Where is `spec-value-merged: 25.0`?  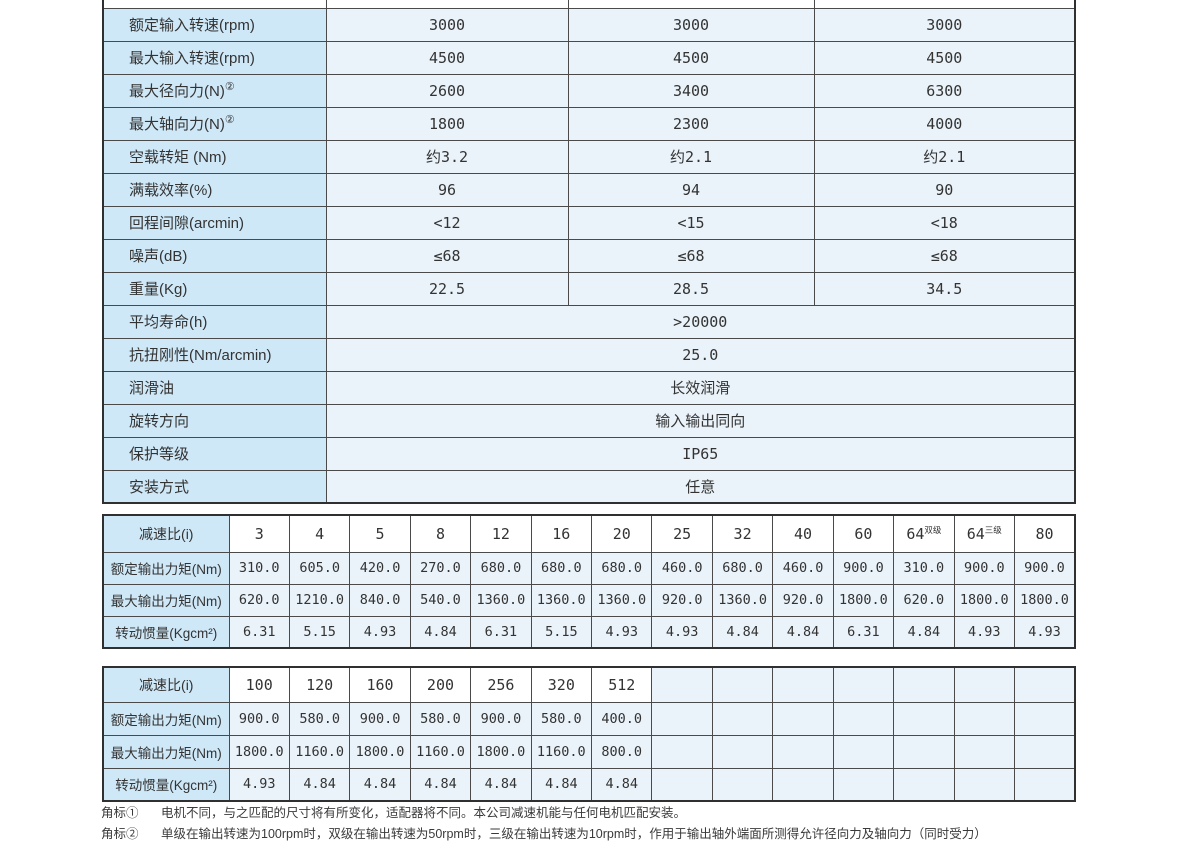
spec-value-merged: 25.0 is located at coordinates (700, 354).